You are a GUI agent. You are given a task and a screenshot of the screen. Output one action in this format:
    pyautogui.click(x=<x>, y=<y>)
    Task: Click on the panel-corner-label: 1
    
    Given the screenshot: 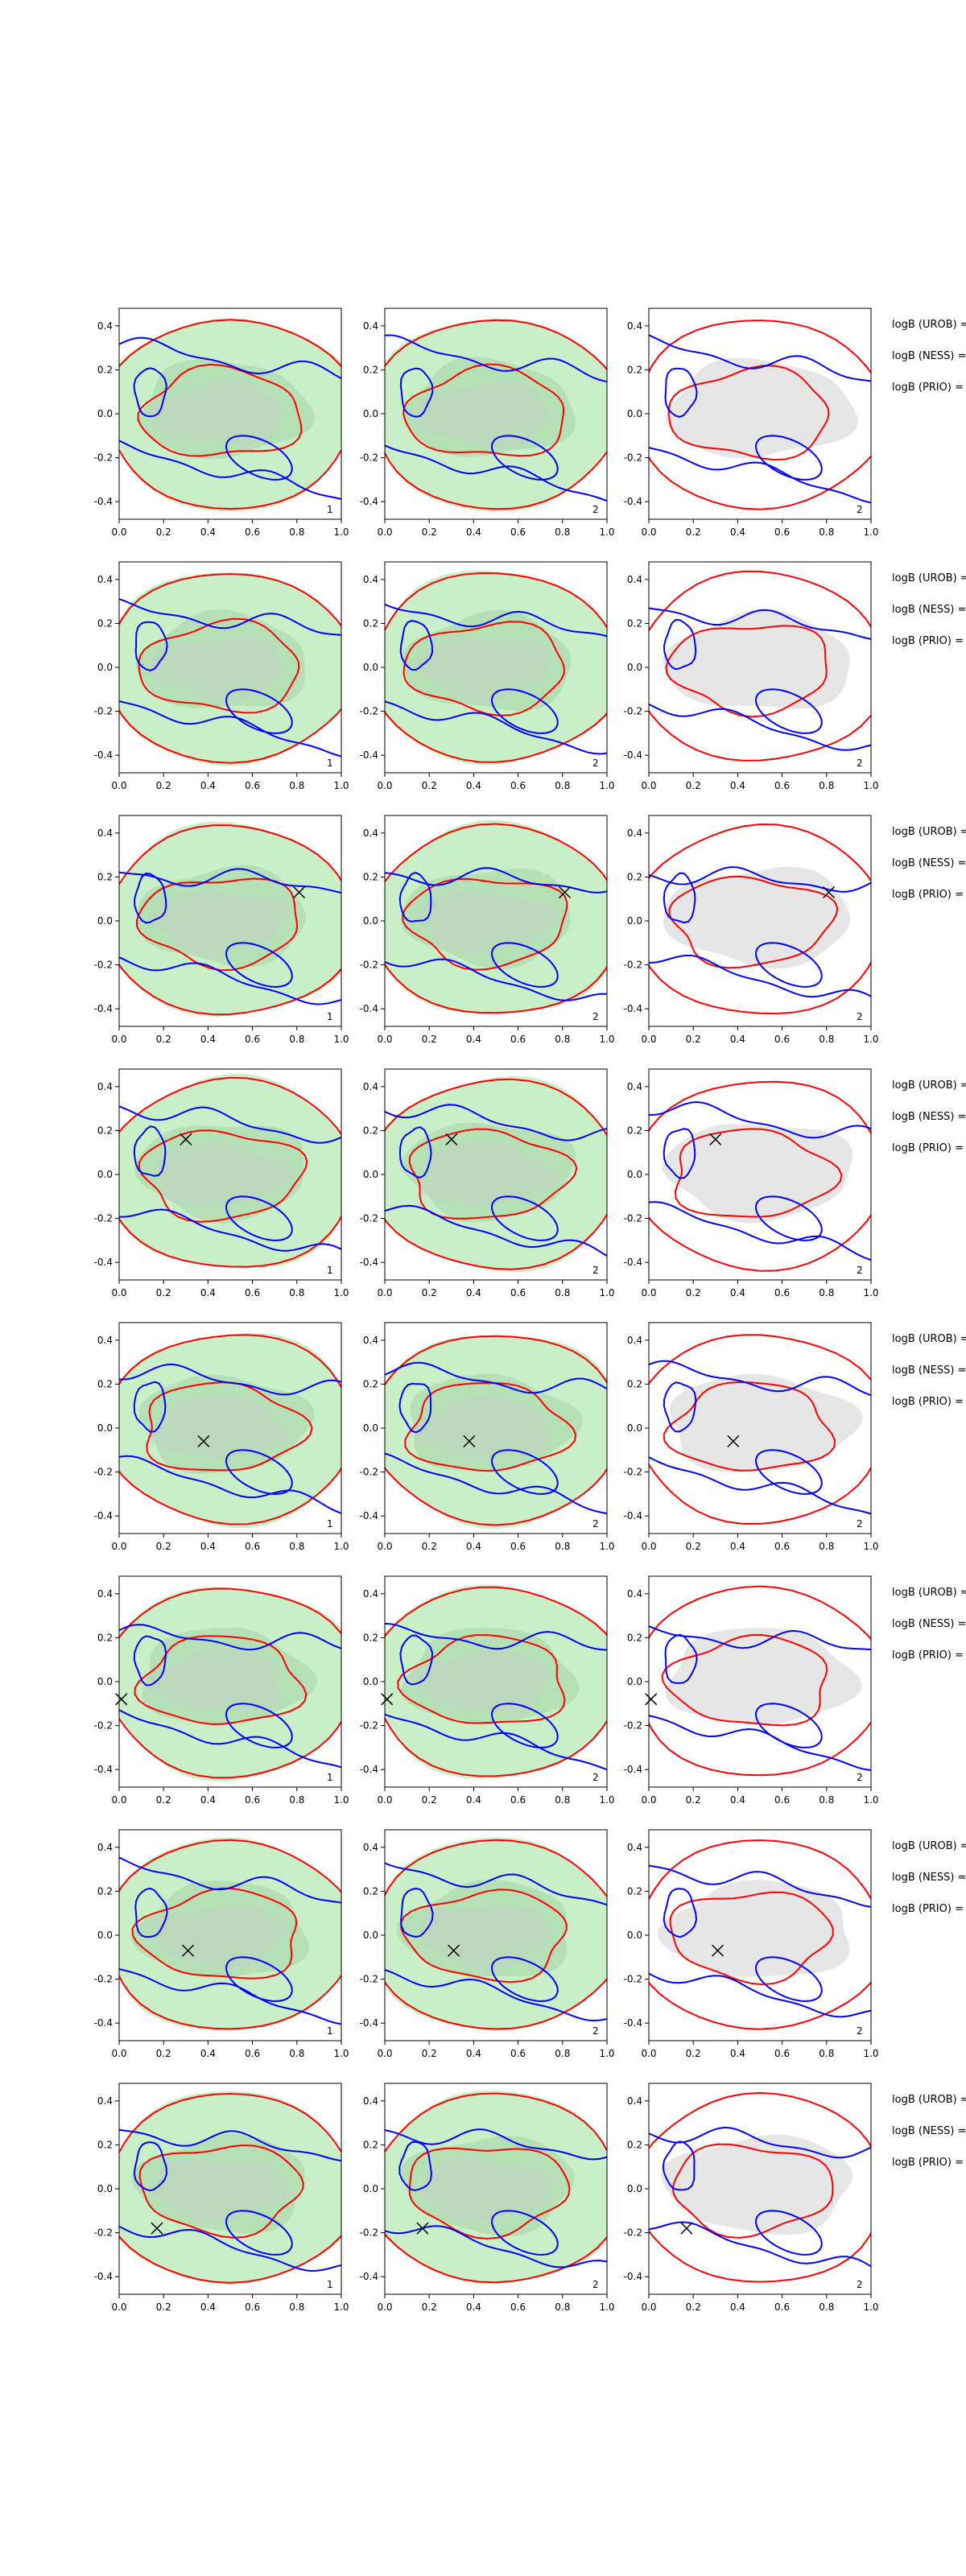 What is the action you would take?
    pyautogui.click(x=330, y=1270)
    